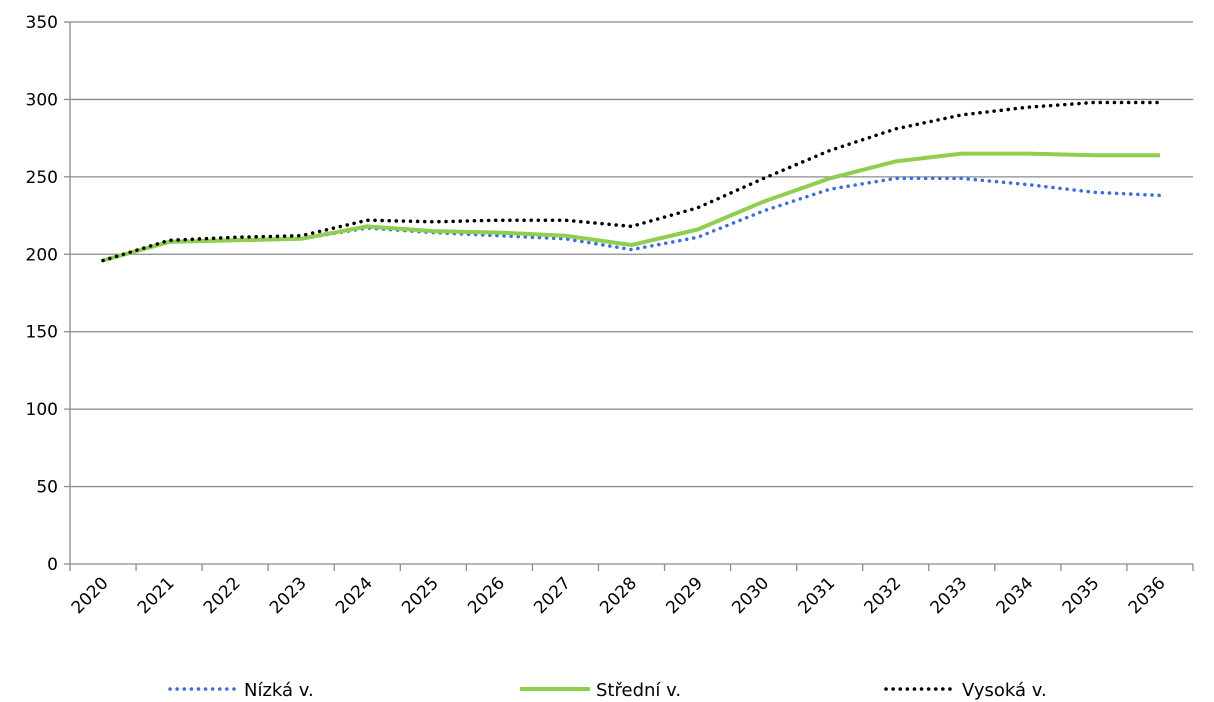 This screenshot has width=1214, height=702. What do you see at coordinates (638, 690) in the screenshot?
I see `legend-label: Střední v.` at bounding box center [638, 690].